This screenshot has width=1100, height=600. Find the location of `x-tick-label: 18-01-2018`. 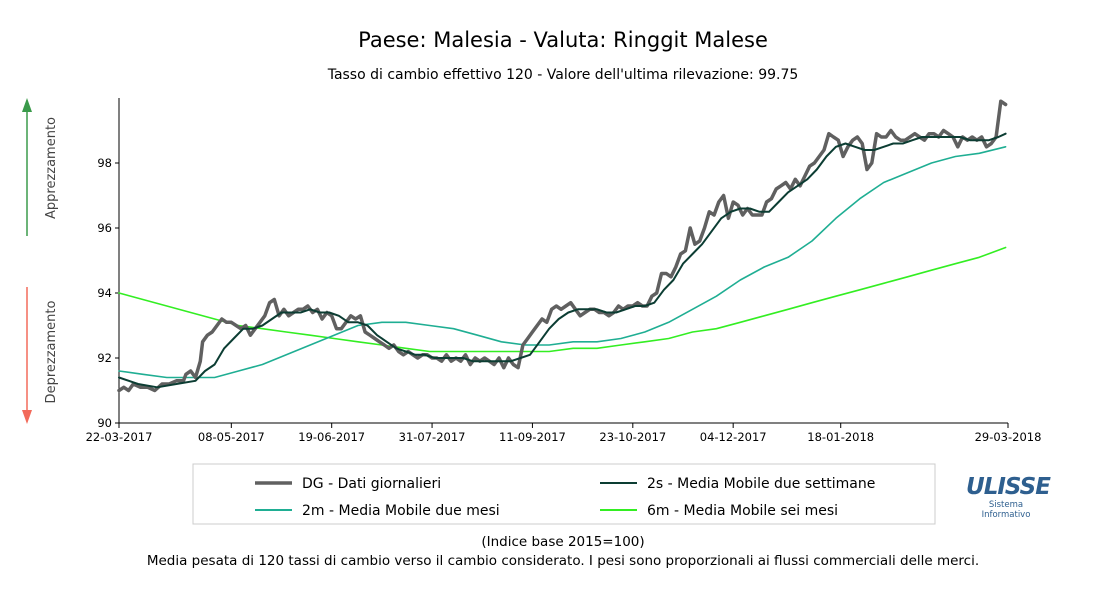

x-tick-label: 18-01-2018 is located at coordinates (840, 437).